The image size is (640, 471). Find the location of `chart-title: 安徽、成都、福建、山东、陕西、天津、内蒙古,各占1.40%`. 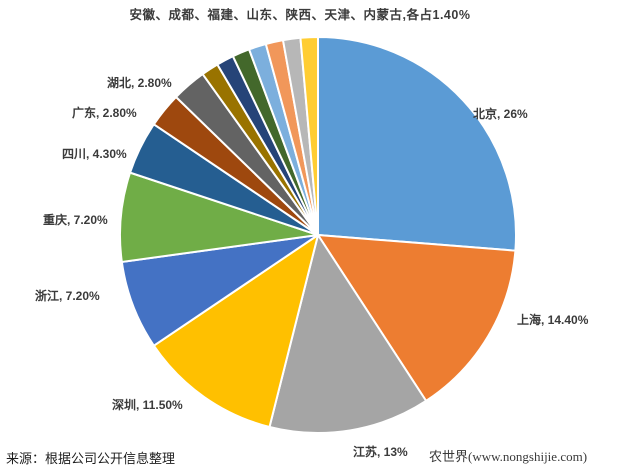

chart-title: 安徽、成都、福建、山东、陕西、天津、内蒙古,各占1.40% is located at coordinates (300, 15).